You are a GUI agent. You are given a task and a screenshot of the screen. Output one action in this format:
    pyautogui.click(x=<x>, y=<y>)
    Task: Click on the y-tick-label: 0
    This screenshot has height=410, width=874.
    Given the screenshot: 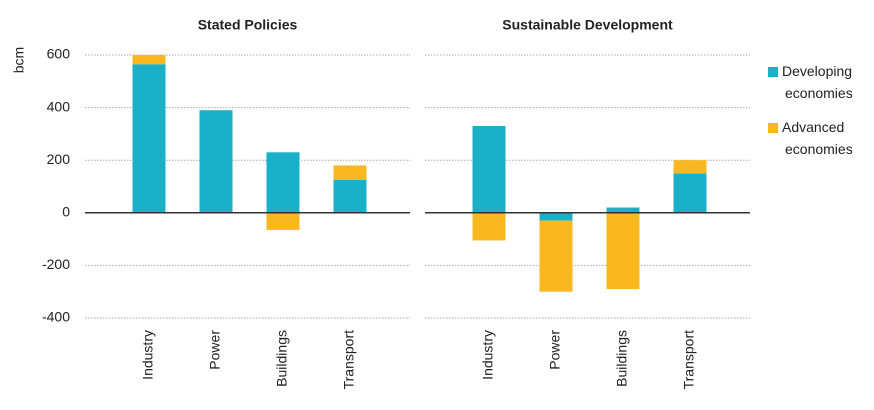 What is the action you would take?
    pyautogui.click(x=66, y=212)
    